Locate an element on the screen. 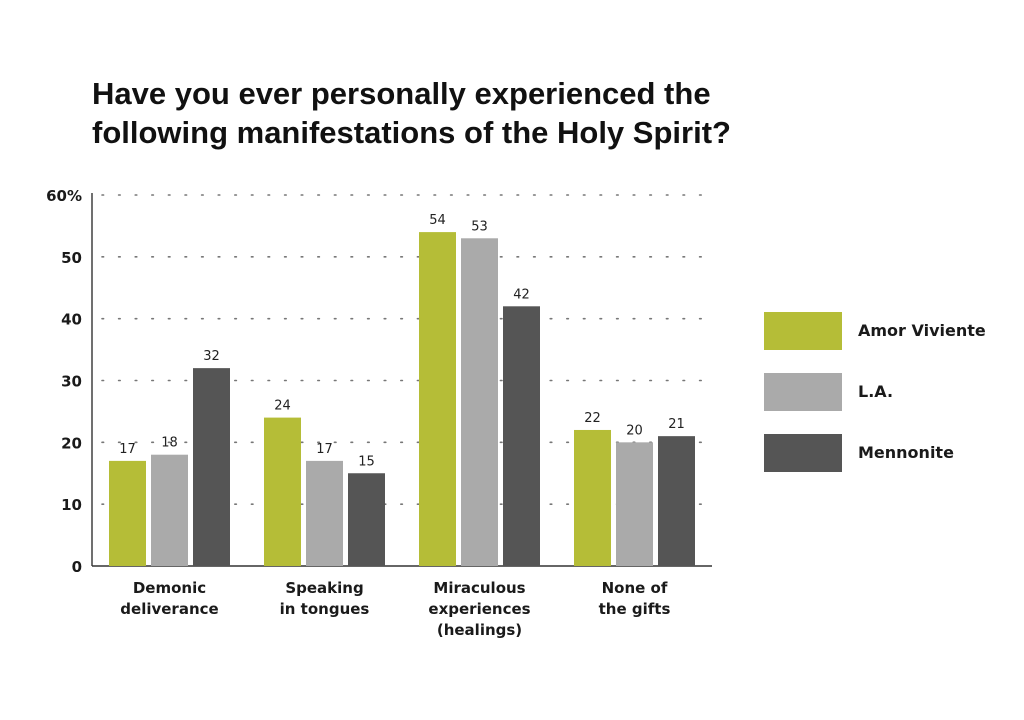  data-label: 21 is located at coordinates (676, 424).